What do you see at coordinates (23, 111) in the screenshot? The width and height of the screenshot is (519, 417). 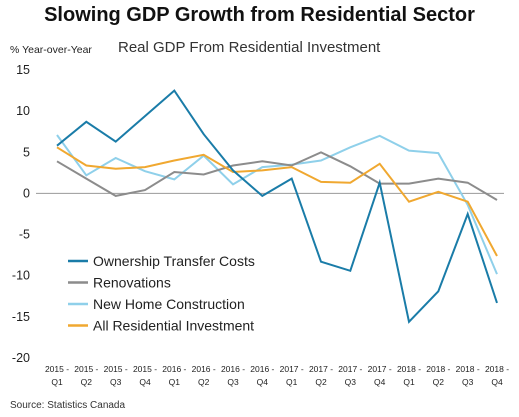 I see `y-tick-label: 10` at bounding box center [23, 111].